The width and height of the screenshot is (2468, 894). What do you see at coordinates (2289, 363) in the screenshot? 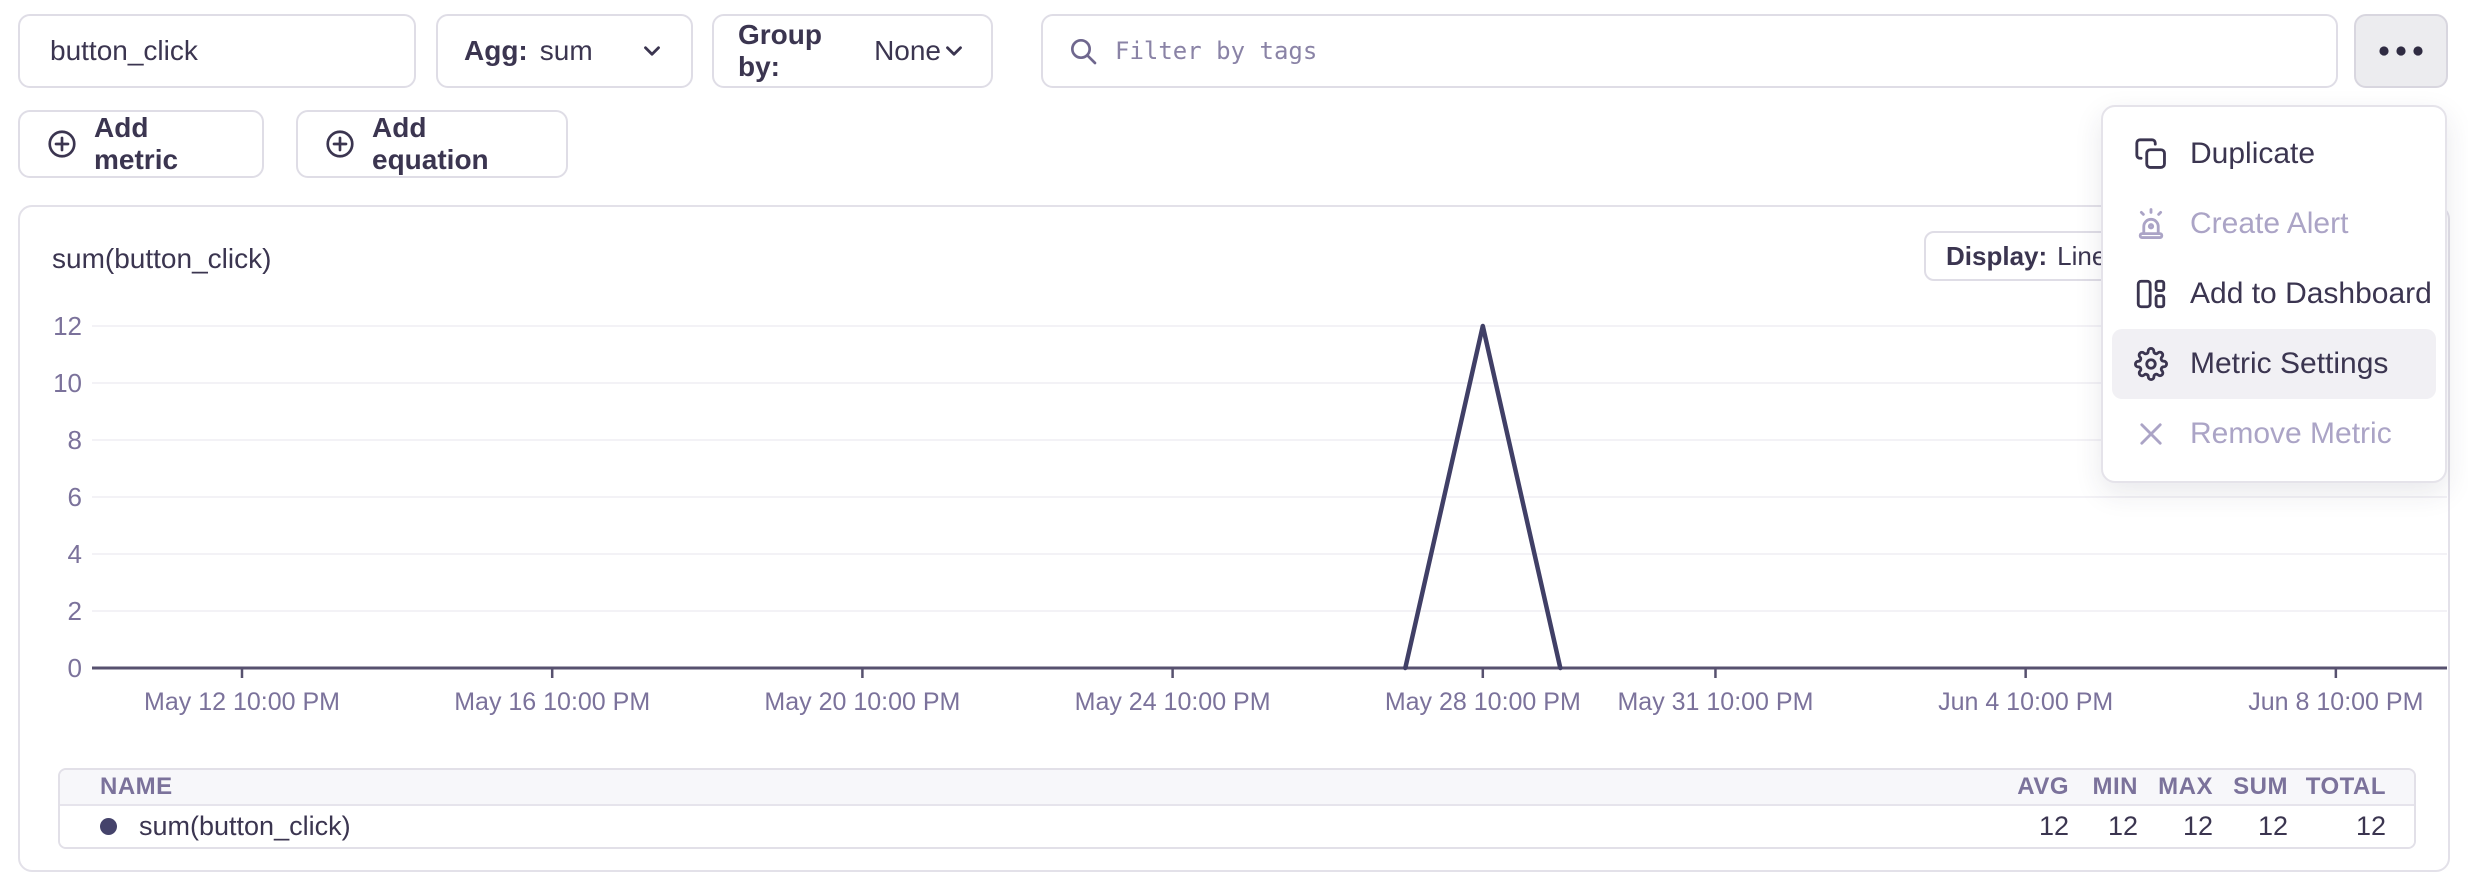
I see `menu-item-label: Metric Settings` at bounding box center [2289, 363].